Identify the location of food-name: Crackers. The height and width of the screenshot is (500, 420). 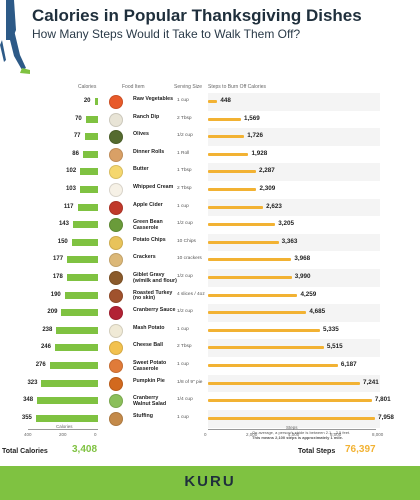
(144, 257).